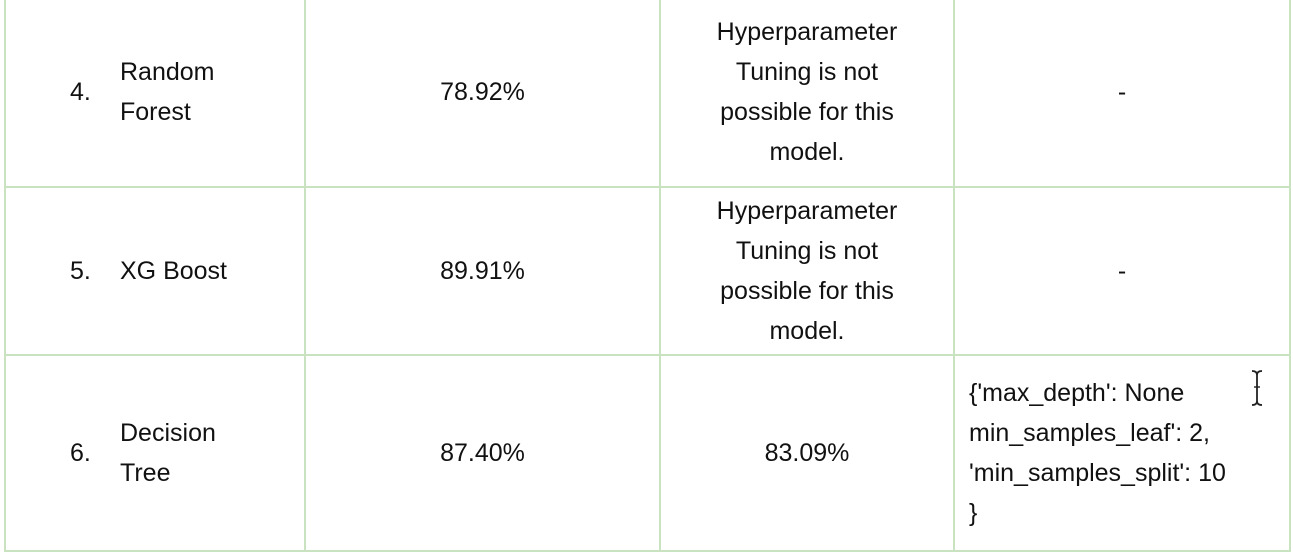  What do you see at coordinates (167, 92) in the screenshot?
I see `model-name: Random Forest` at bounding box center [167, 92].